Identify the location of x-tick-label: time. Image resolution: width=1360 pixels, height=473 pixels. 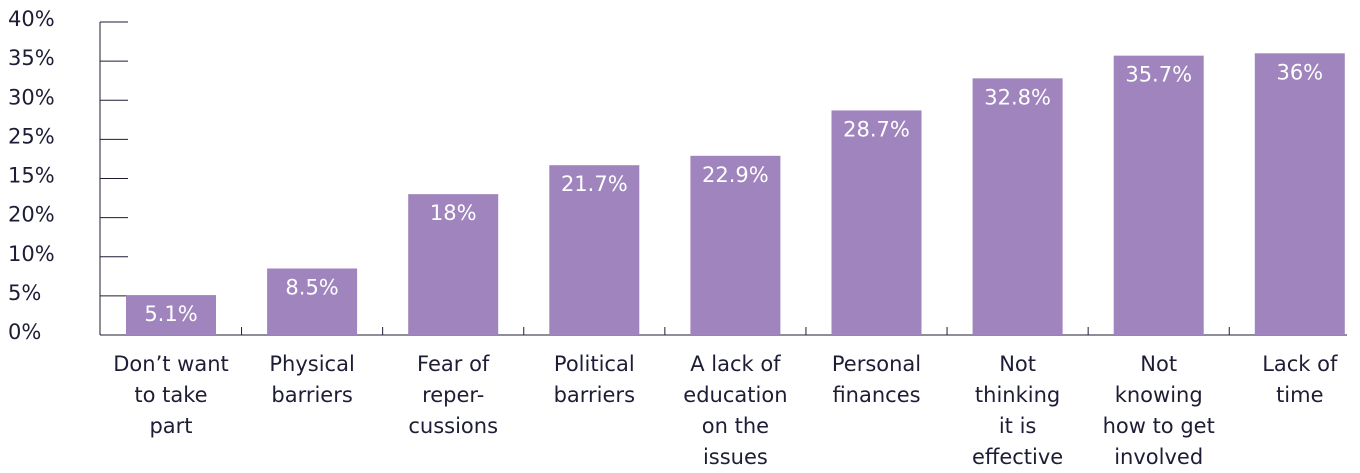
(1299, 395).